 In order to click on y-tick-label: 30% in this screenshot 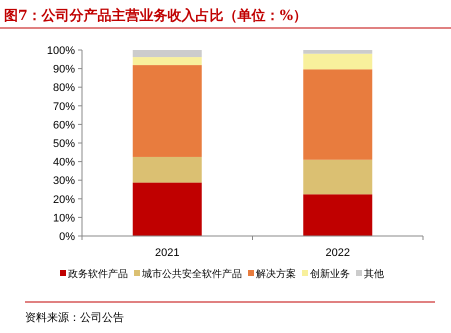, I will do `click(64, 181)`.